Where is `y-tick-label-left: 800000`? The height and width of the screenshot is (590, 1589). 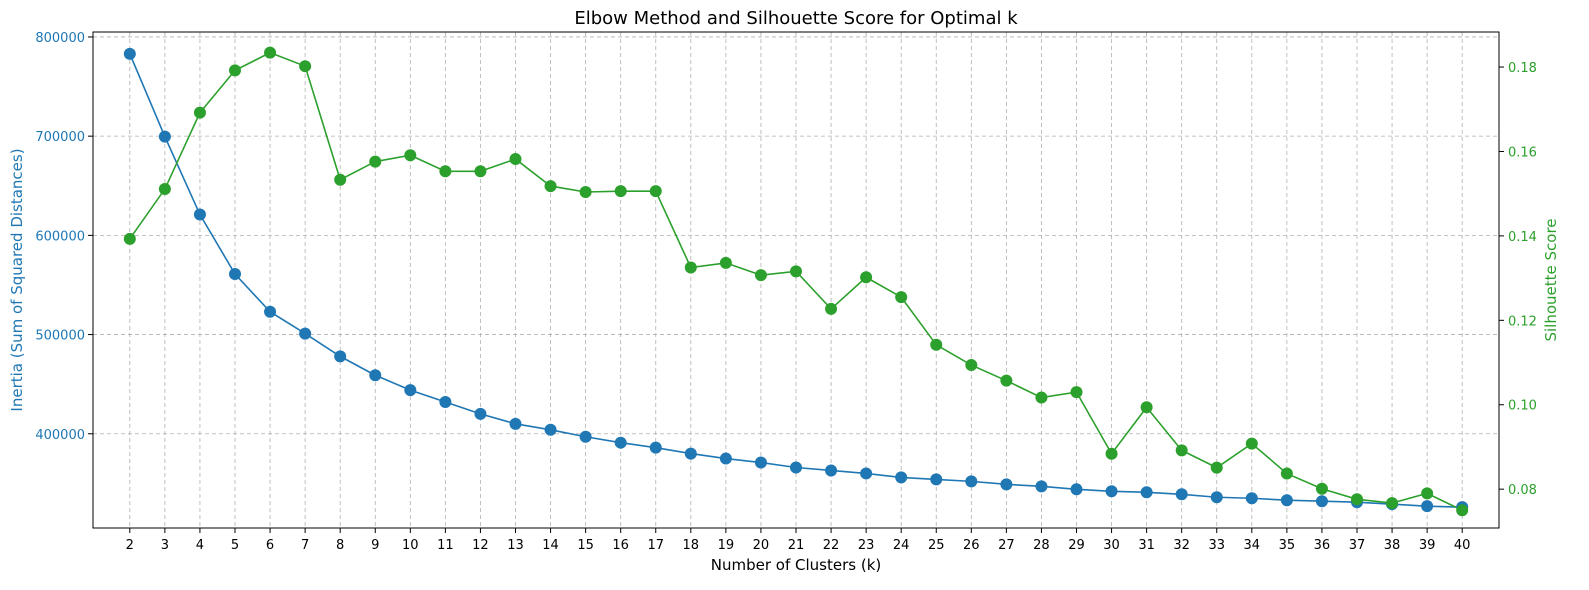
y-tick-label-left: 800000 is located at coordinates (60, 38).